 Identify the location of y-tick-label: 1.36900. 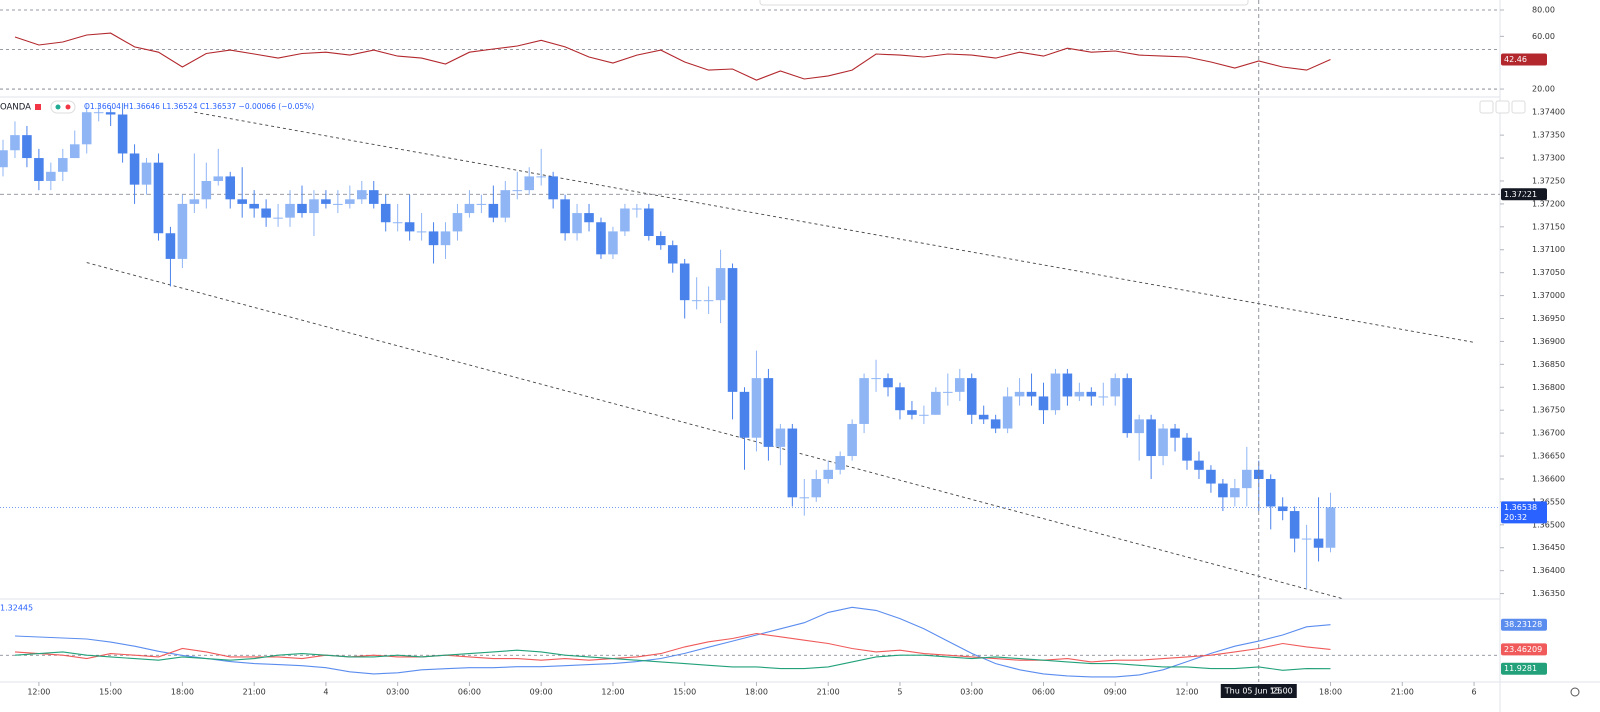
(1548, 341).